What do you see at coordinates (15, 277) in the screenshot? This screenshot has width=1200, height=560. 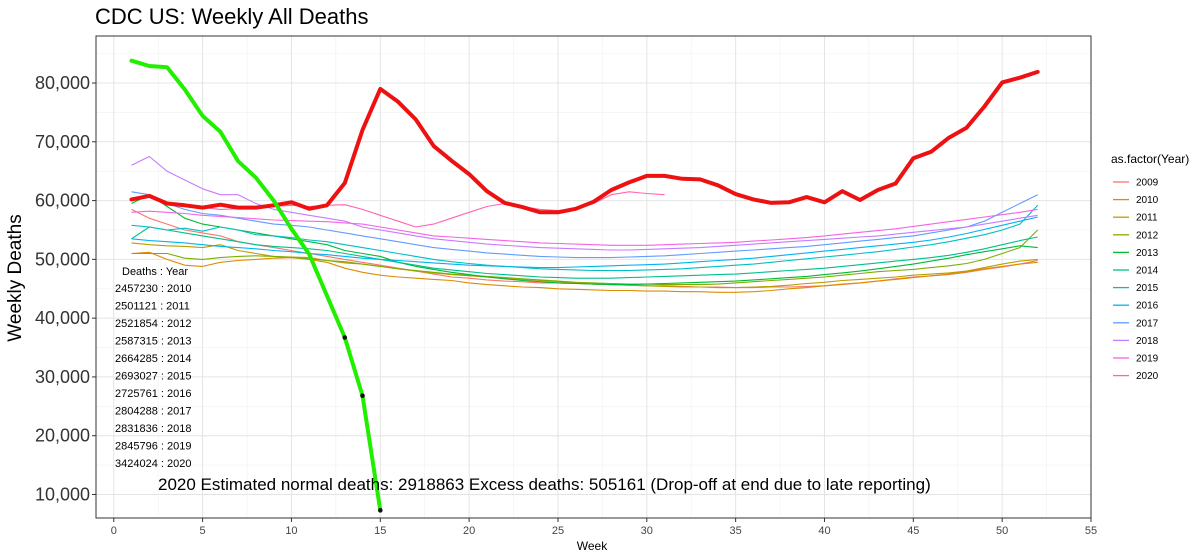 I see `y-axis-title: Weekly Deaths` at bounding box center [15, 277].